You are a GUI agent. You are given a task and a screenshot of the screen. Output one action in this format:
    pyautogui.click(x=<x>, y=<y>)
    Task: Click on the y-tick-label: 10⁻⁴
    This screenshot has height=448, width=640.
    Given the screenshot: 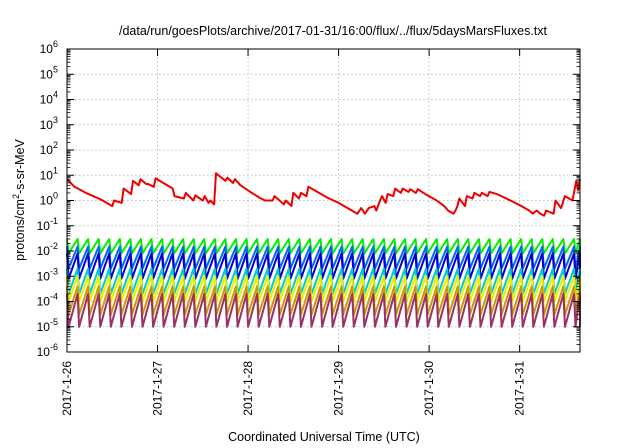 What is the action you would take?
    pyautogui.click(x=47, y=300)
    